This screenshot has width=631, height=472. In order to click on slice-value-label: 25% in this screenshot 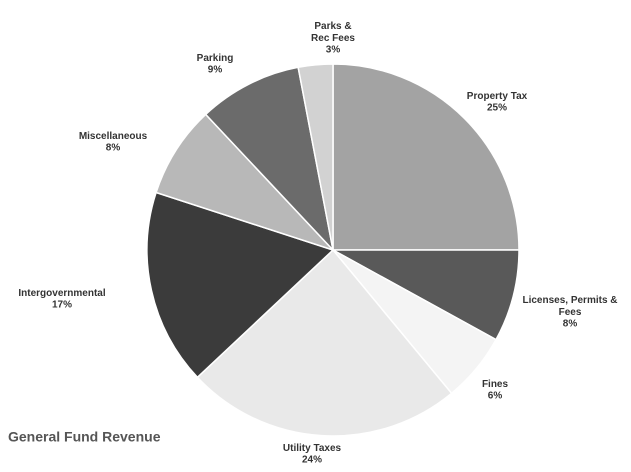, I will do `click(497, 108)`.